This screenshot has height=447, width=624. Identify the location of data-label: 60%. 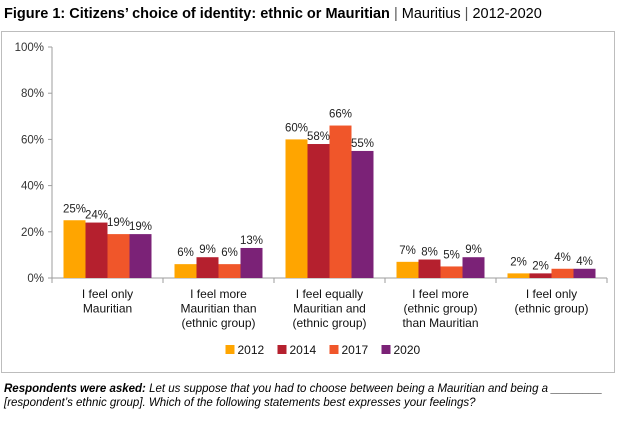
(296, 128).